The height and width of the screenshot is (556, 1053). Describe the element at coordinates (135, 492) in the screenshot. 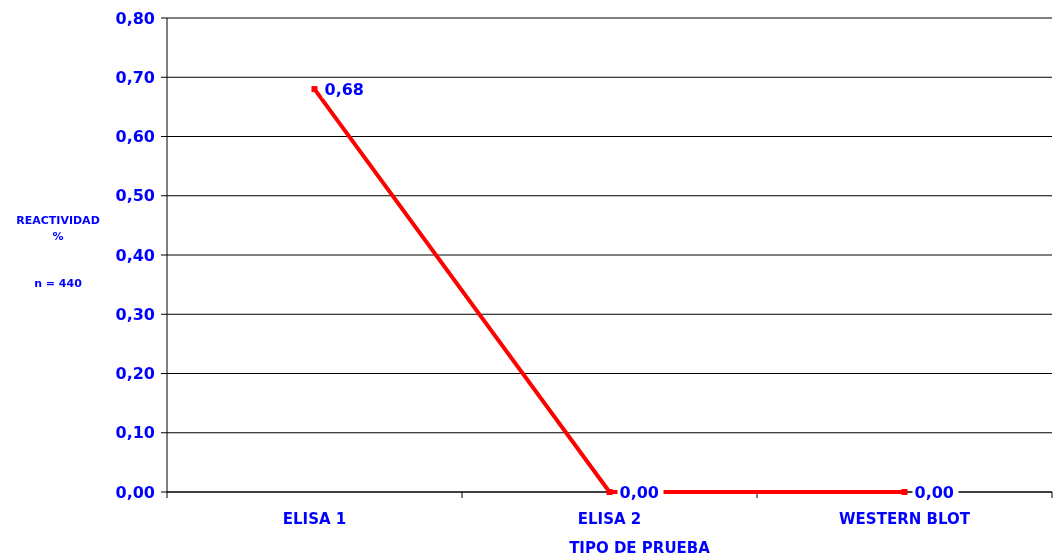

I see `y-tick-label: 0,00` at that location.